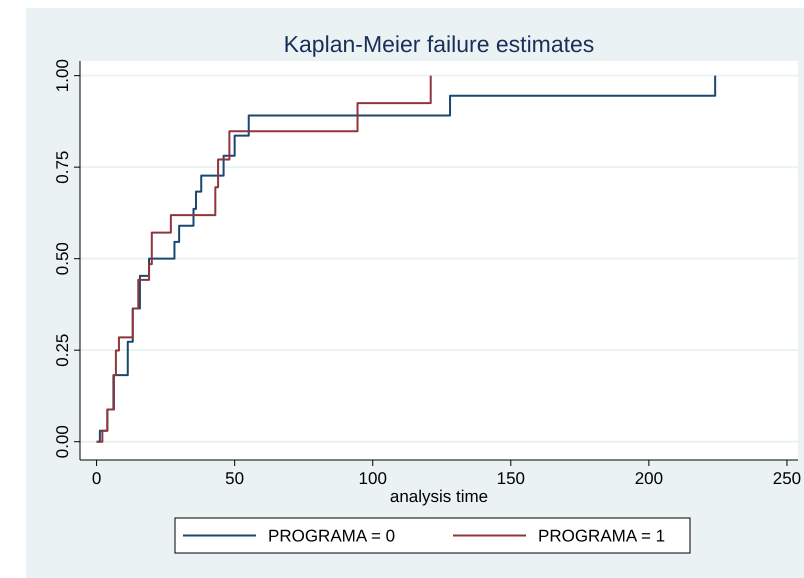 This screenshot has width=804, height=578. What do you see at coordinates (62, 441) in the screenshot?
I see `y-tick-label: 0.00` at bounding box center [62, 441].